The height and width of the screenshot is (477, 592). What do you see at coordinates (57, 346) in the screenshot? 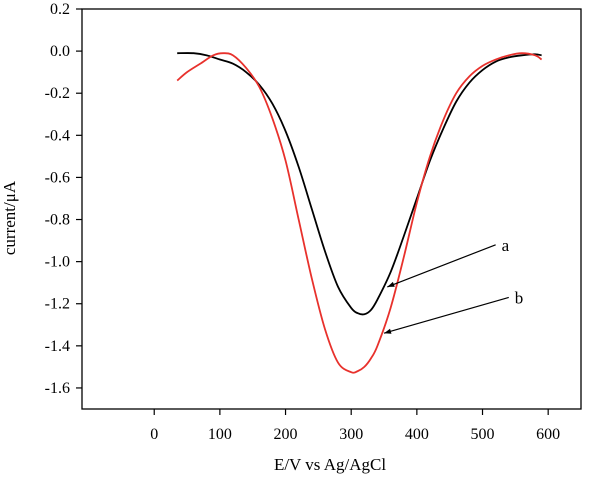
I see `y-tick-label: -1.4` at bounding box center [57, 346].